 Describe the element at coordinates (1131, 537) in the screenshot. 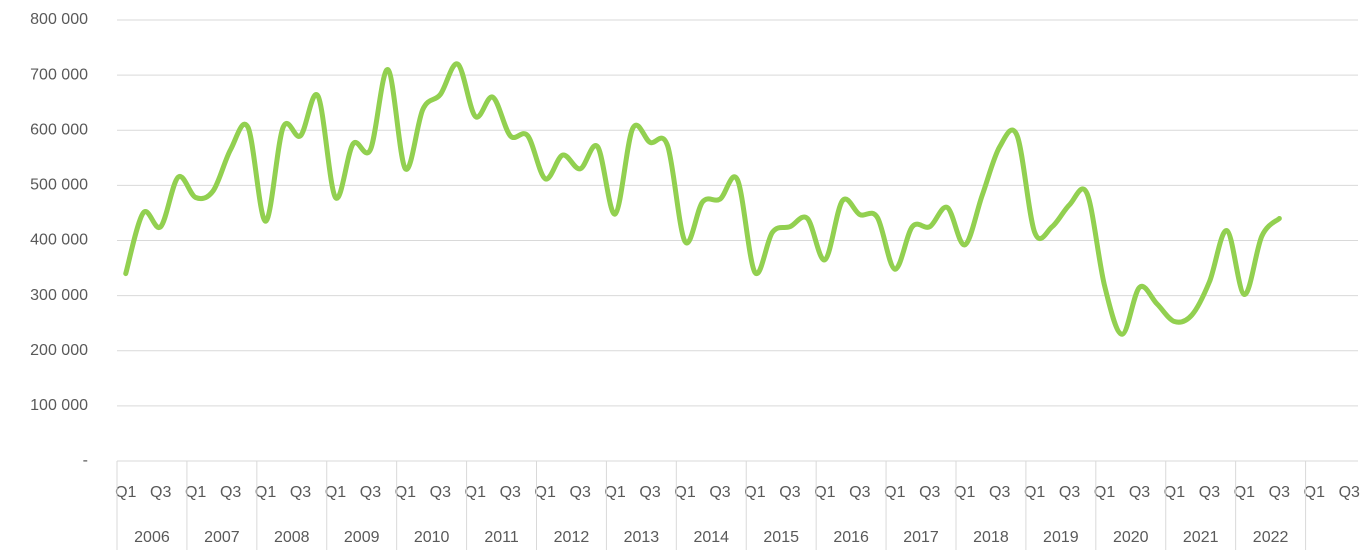

I see `group-label: 2020` at that location.